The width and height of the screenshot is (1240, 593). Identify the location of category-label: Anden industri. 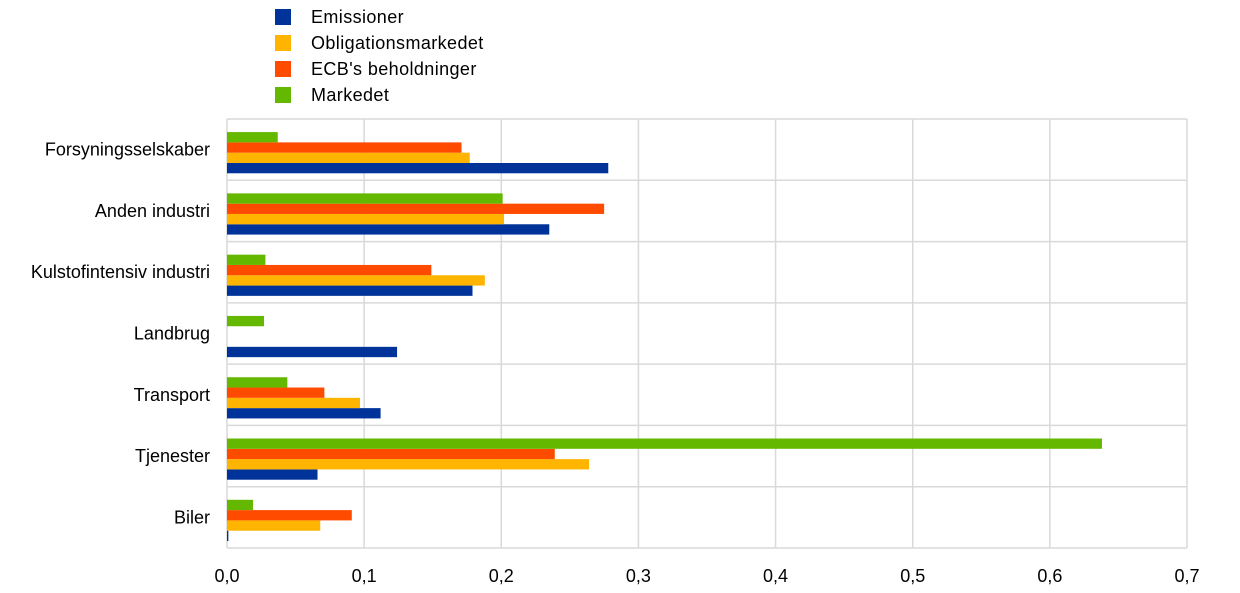
(152, 211).